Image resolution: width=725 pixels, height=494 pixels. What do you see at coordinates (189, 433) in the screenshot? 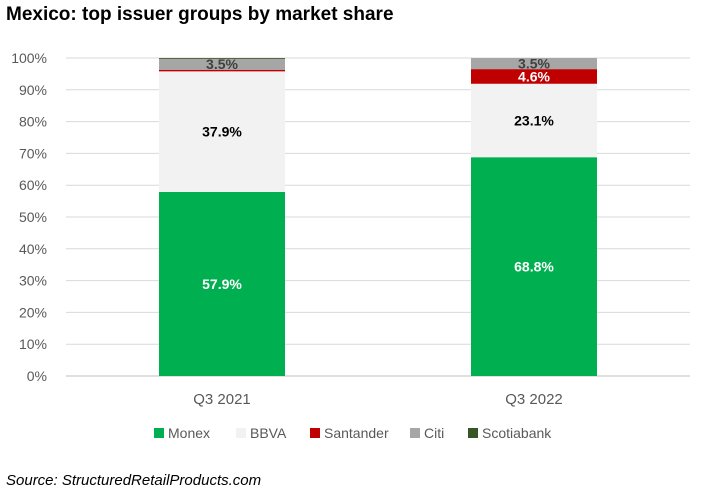
I see `legend-label-monex: Monex` at bounding box center [189, 433].